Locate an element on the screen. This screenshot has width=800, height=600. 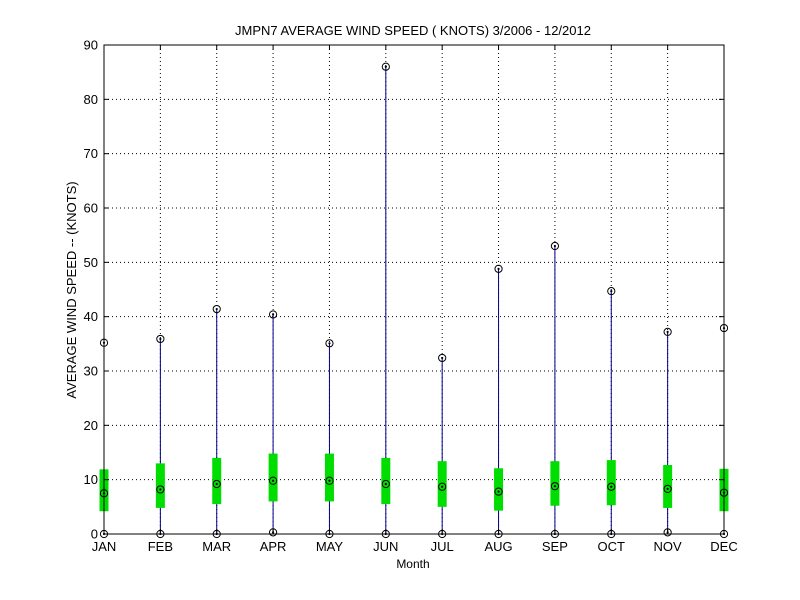
y-tick-label: 20 is located at coordinates (91, 425).